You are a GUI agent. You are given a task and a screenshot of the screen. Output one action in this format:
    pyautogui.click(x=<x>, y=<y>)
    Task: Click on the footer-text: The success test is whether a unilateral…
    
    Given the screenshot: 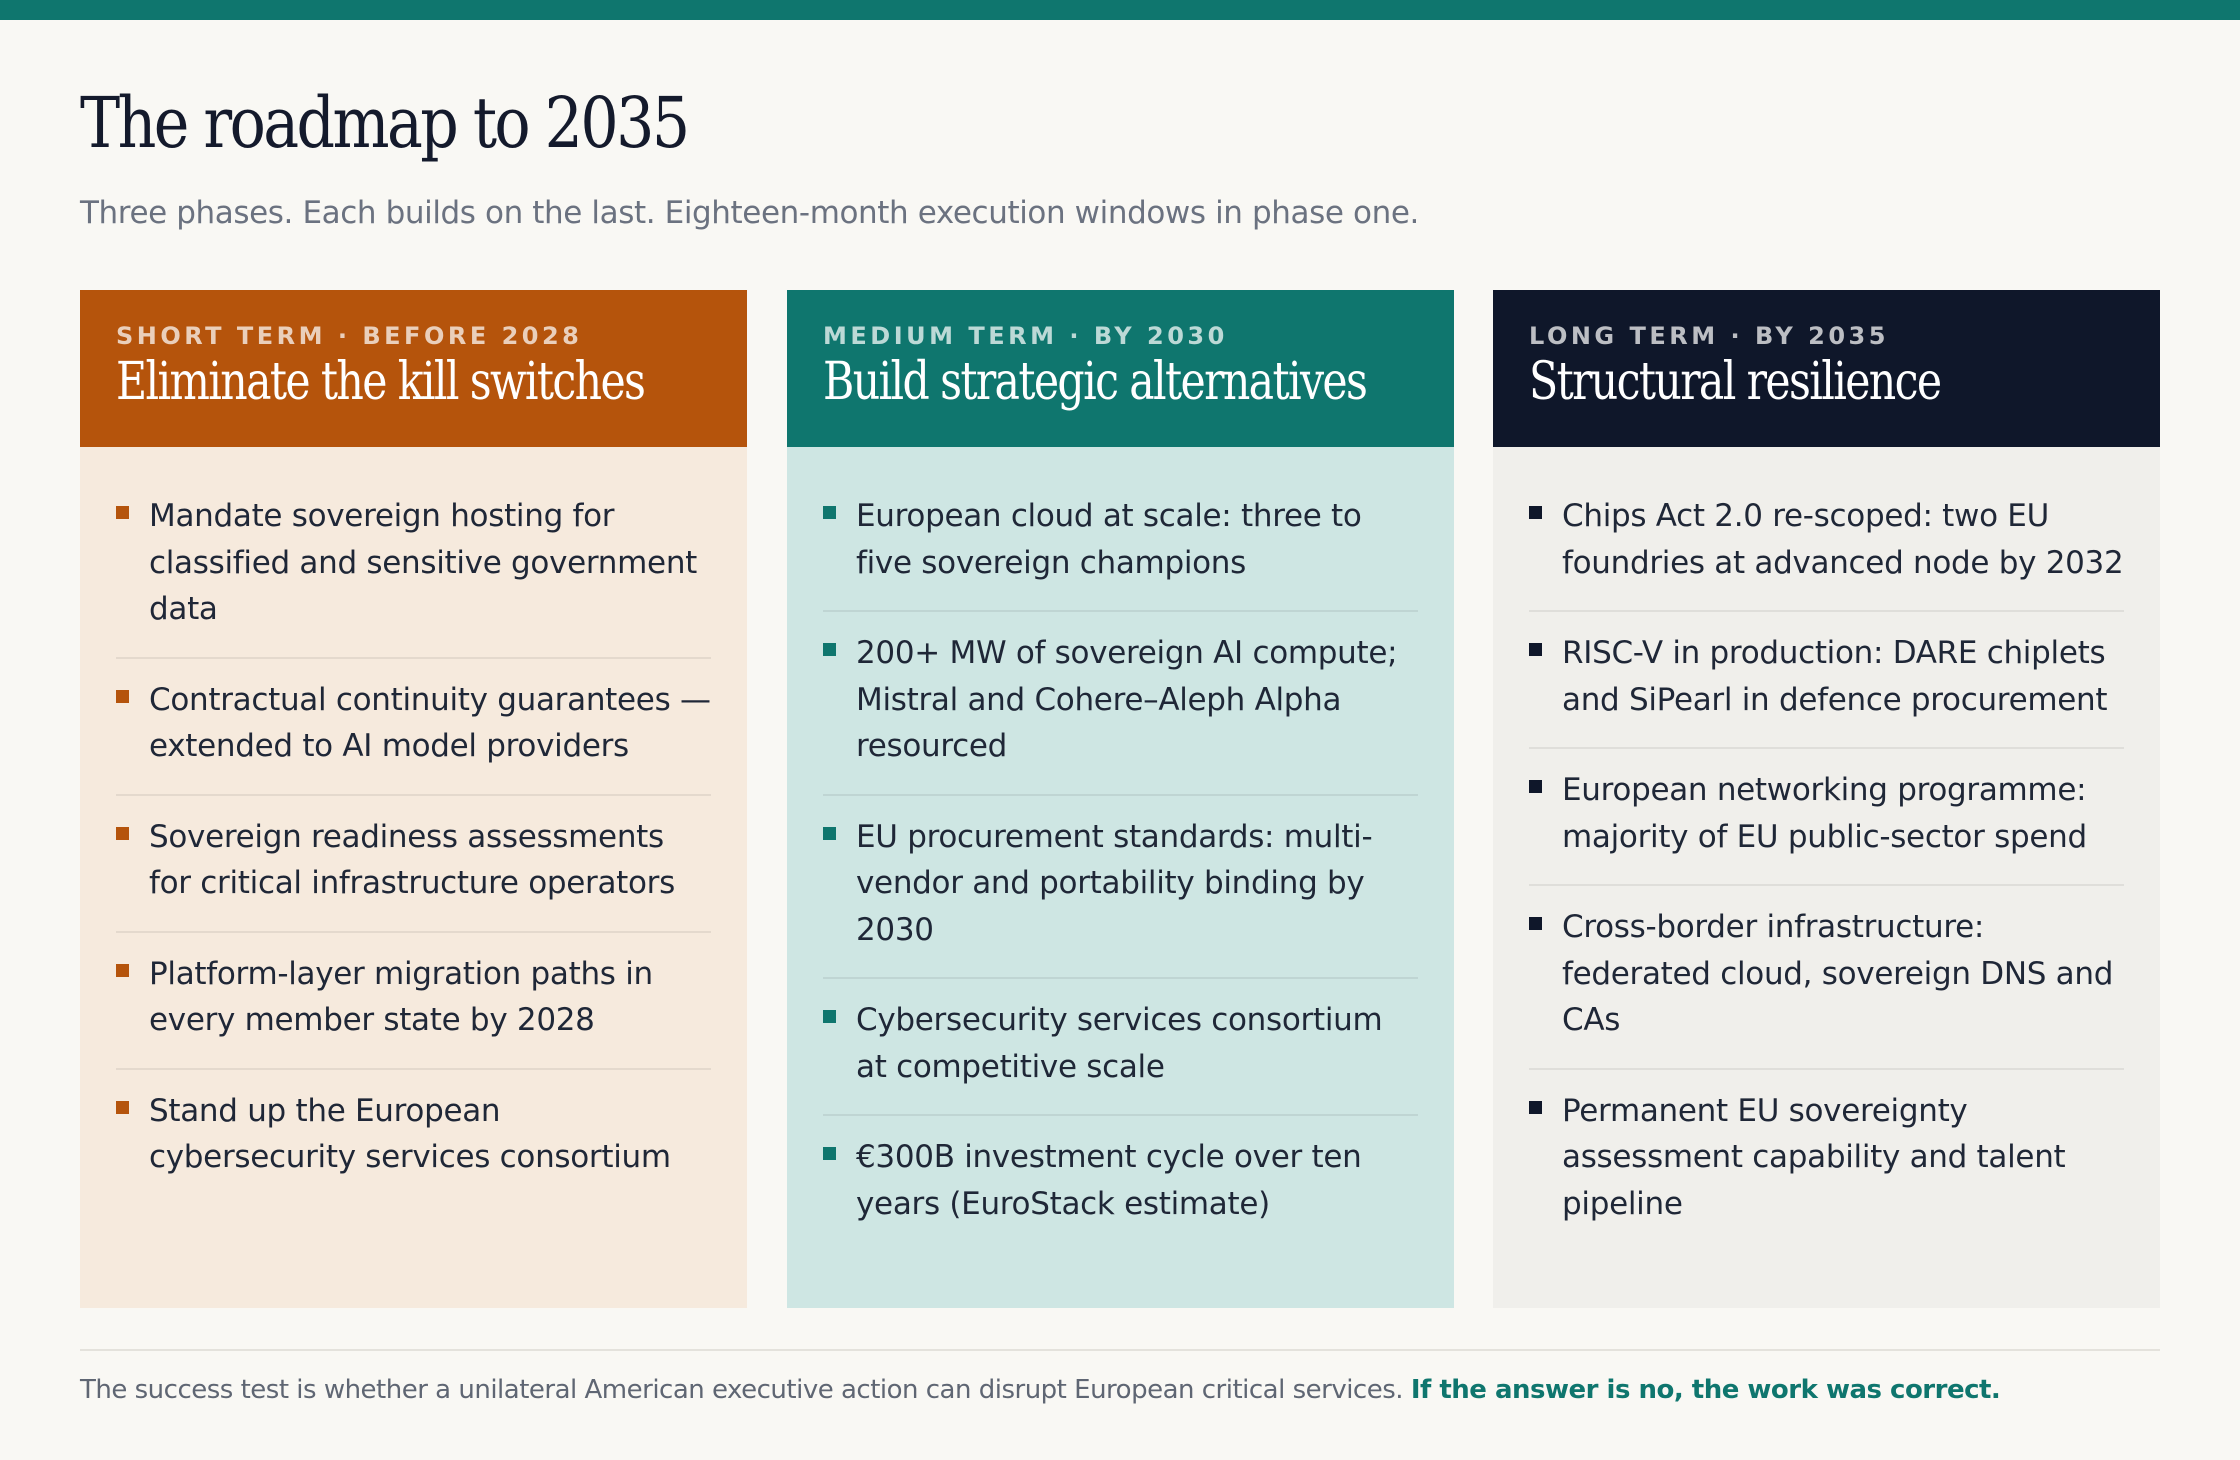 What is the action you would take?
    pyautogui.click(x=742, y=1390)
    